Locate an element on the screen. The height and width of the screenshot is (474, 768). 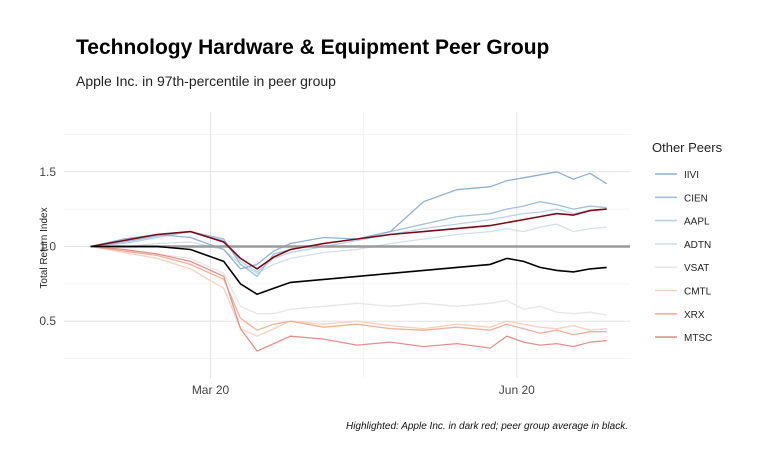
y-axis-label: Total Return Index is located at coordinates (44, 247).